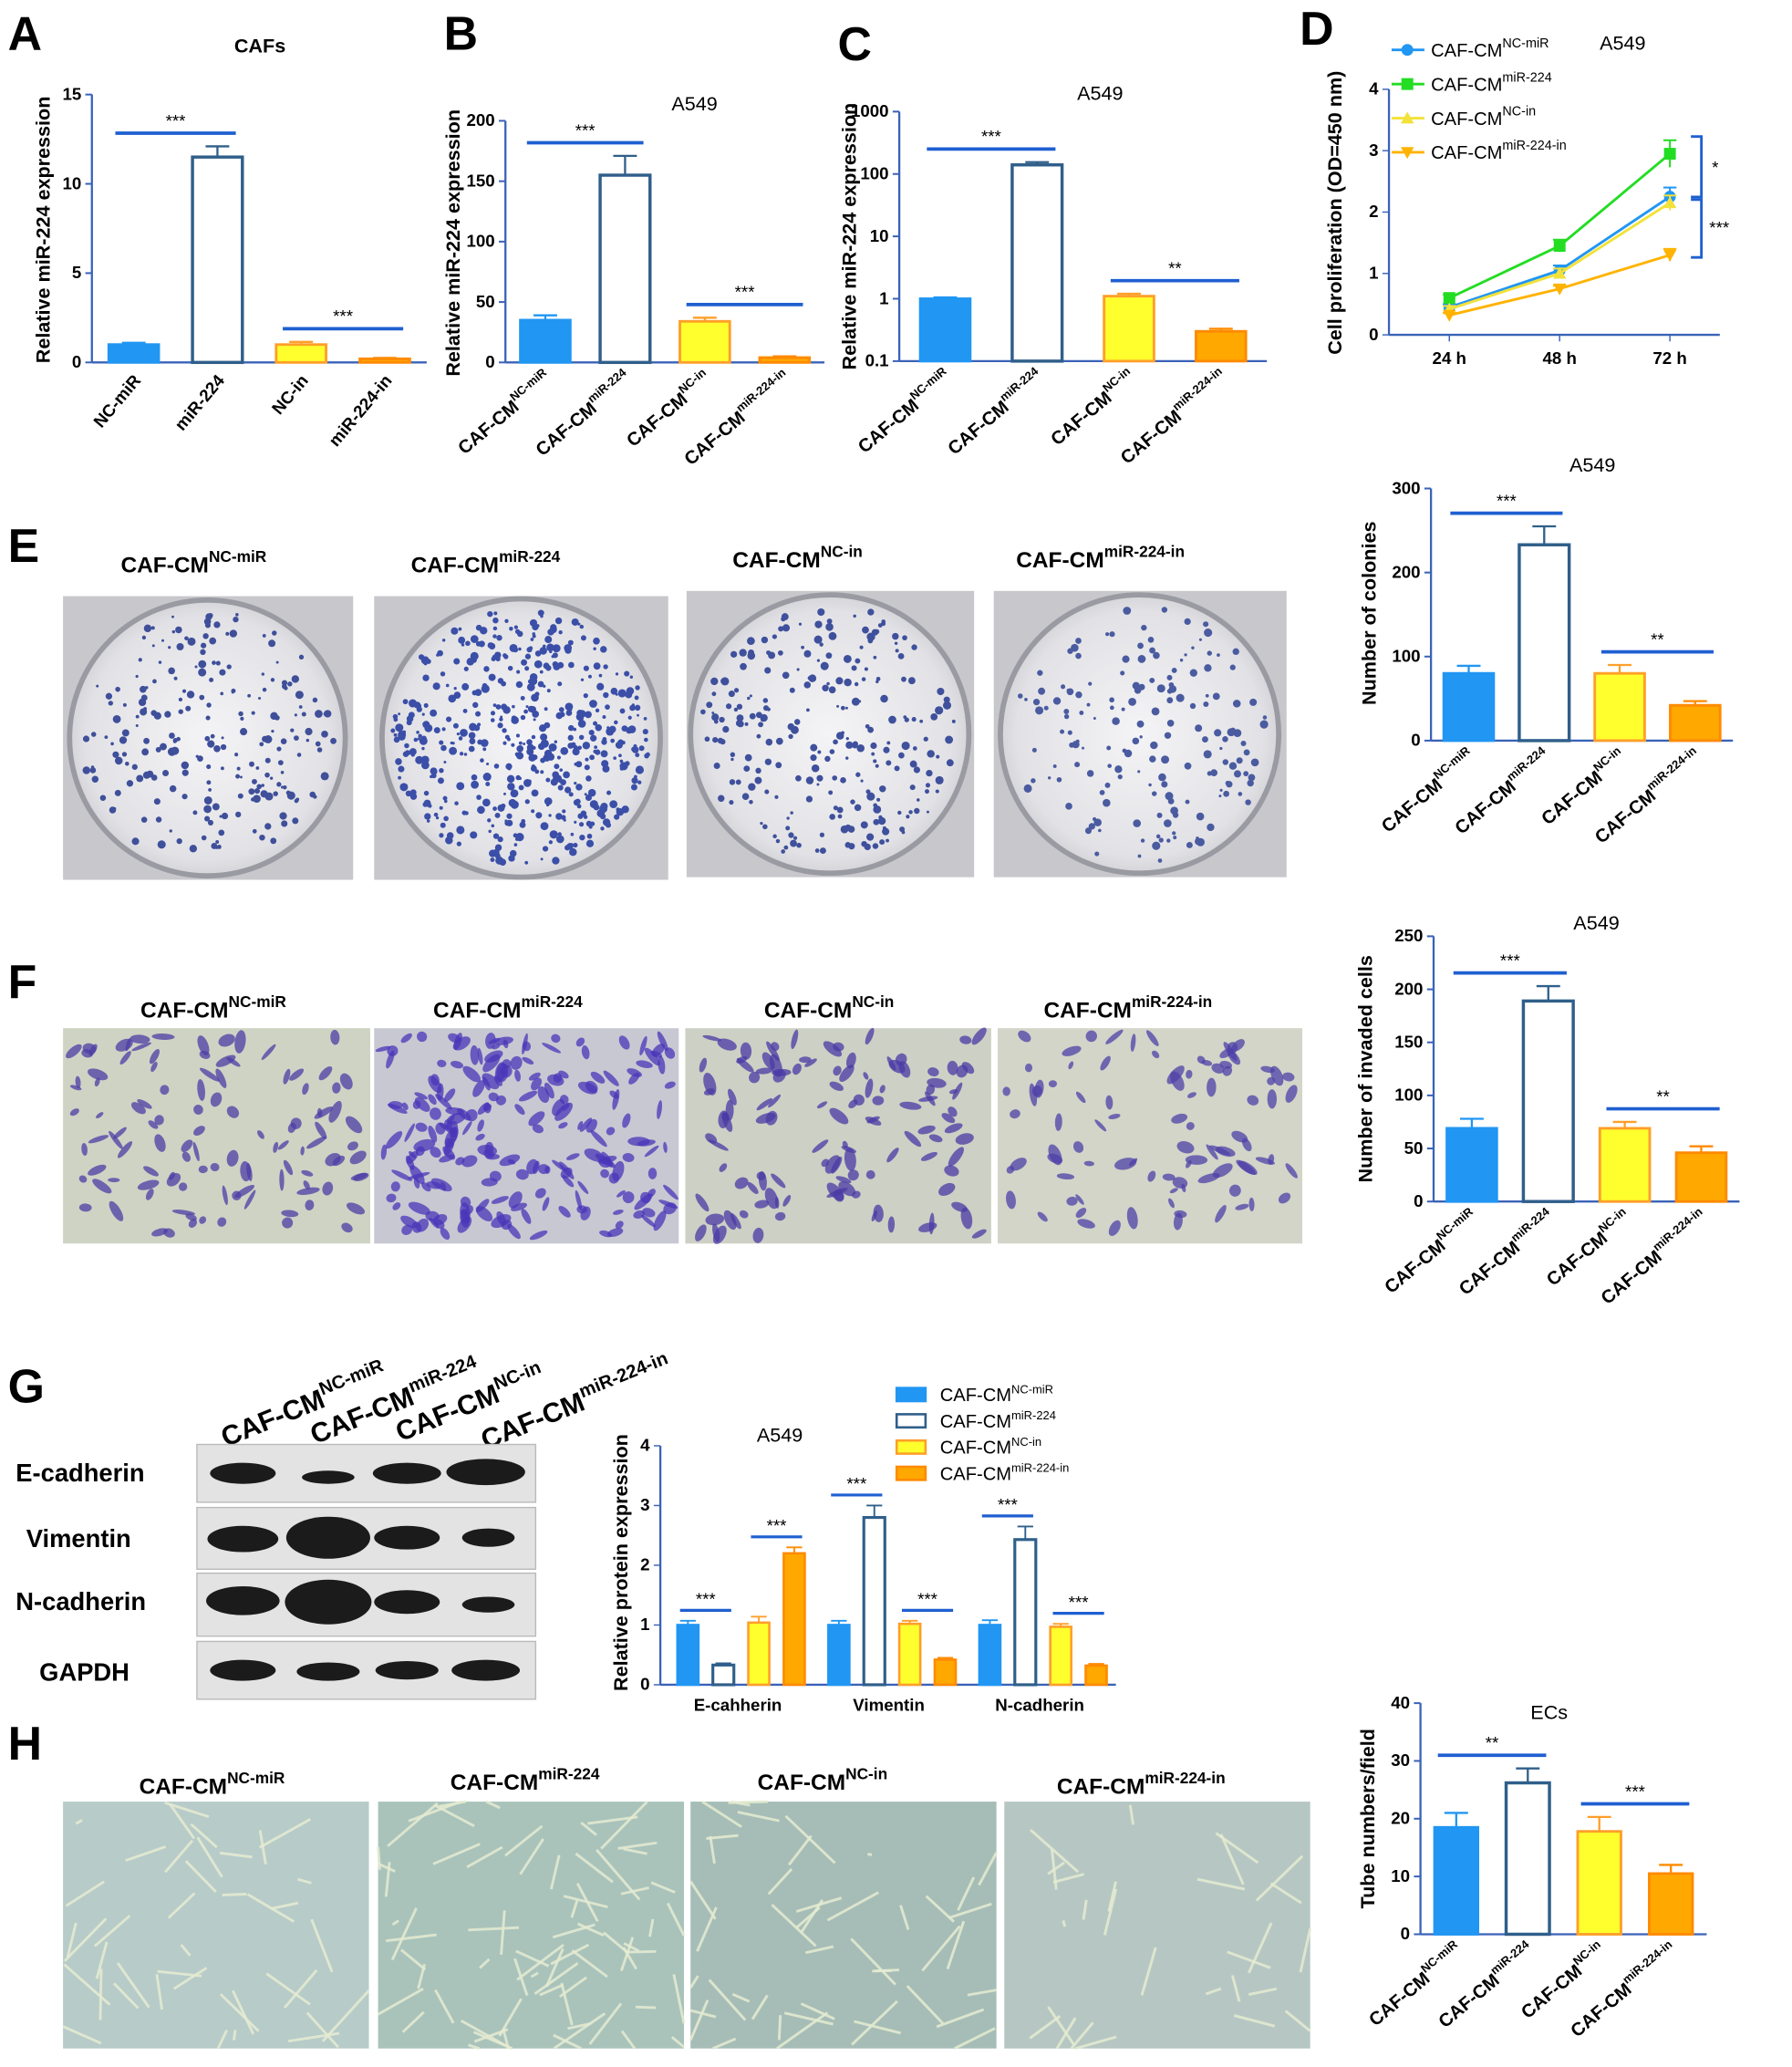 The height and width of the screenshot is (2067, 1792). What do you see at coordinates (1005, 1473) in the screenshot?
I see `legend-label: CAF-CMmiR-224-in` at bounding box center [1005, 1473].